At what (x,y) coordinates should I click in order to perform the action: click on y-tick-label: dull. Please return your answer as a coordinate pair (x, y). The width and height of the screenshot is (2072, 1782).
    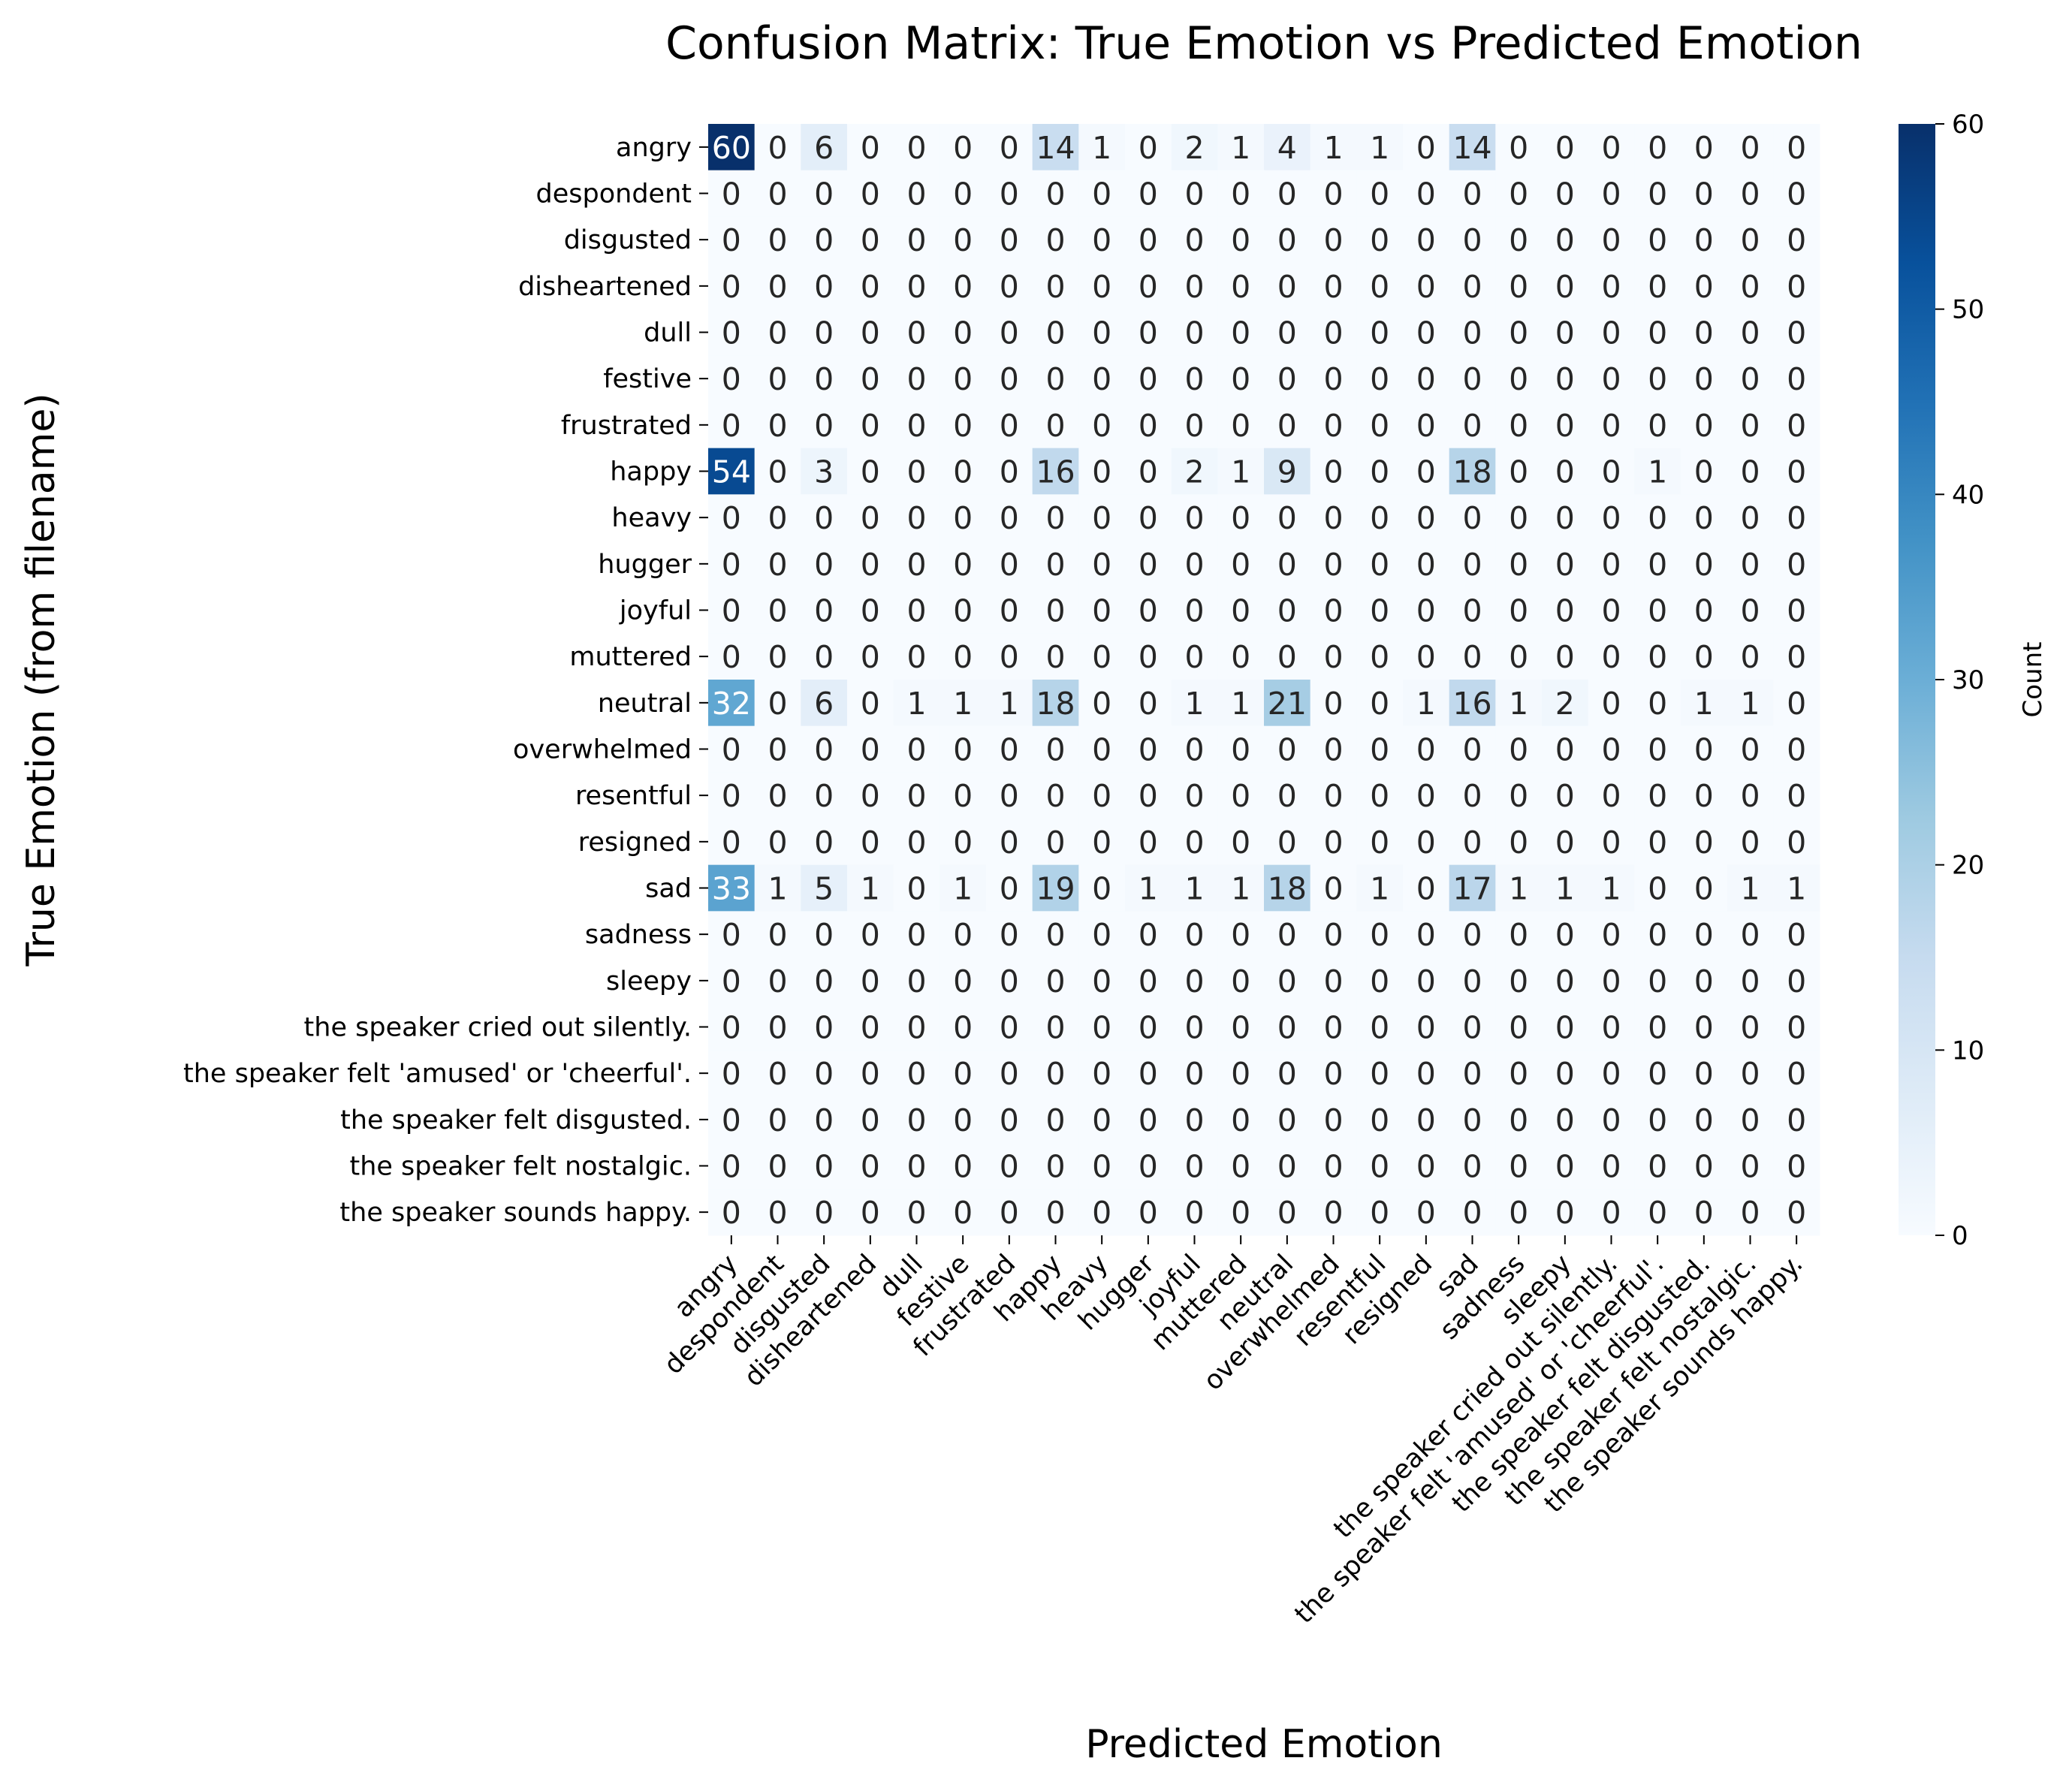
    Looking at the image, I should click on (668, 333).